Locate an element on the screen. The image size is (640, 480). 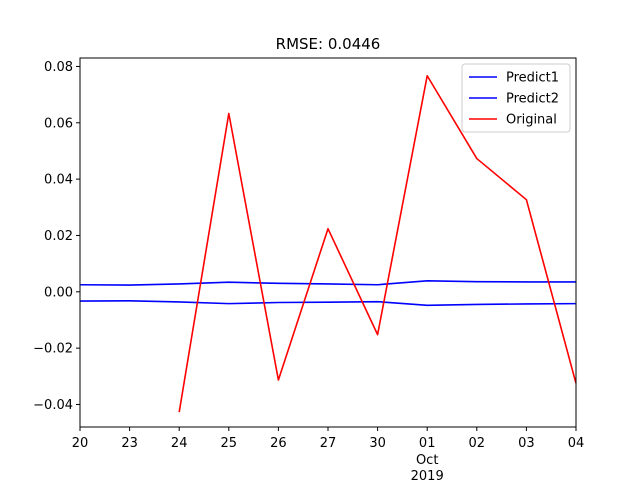
chart-title: RMSE: 0.0446 is located at coordinates (328, 44).